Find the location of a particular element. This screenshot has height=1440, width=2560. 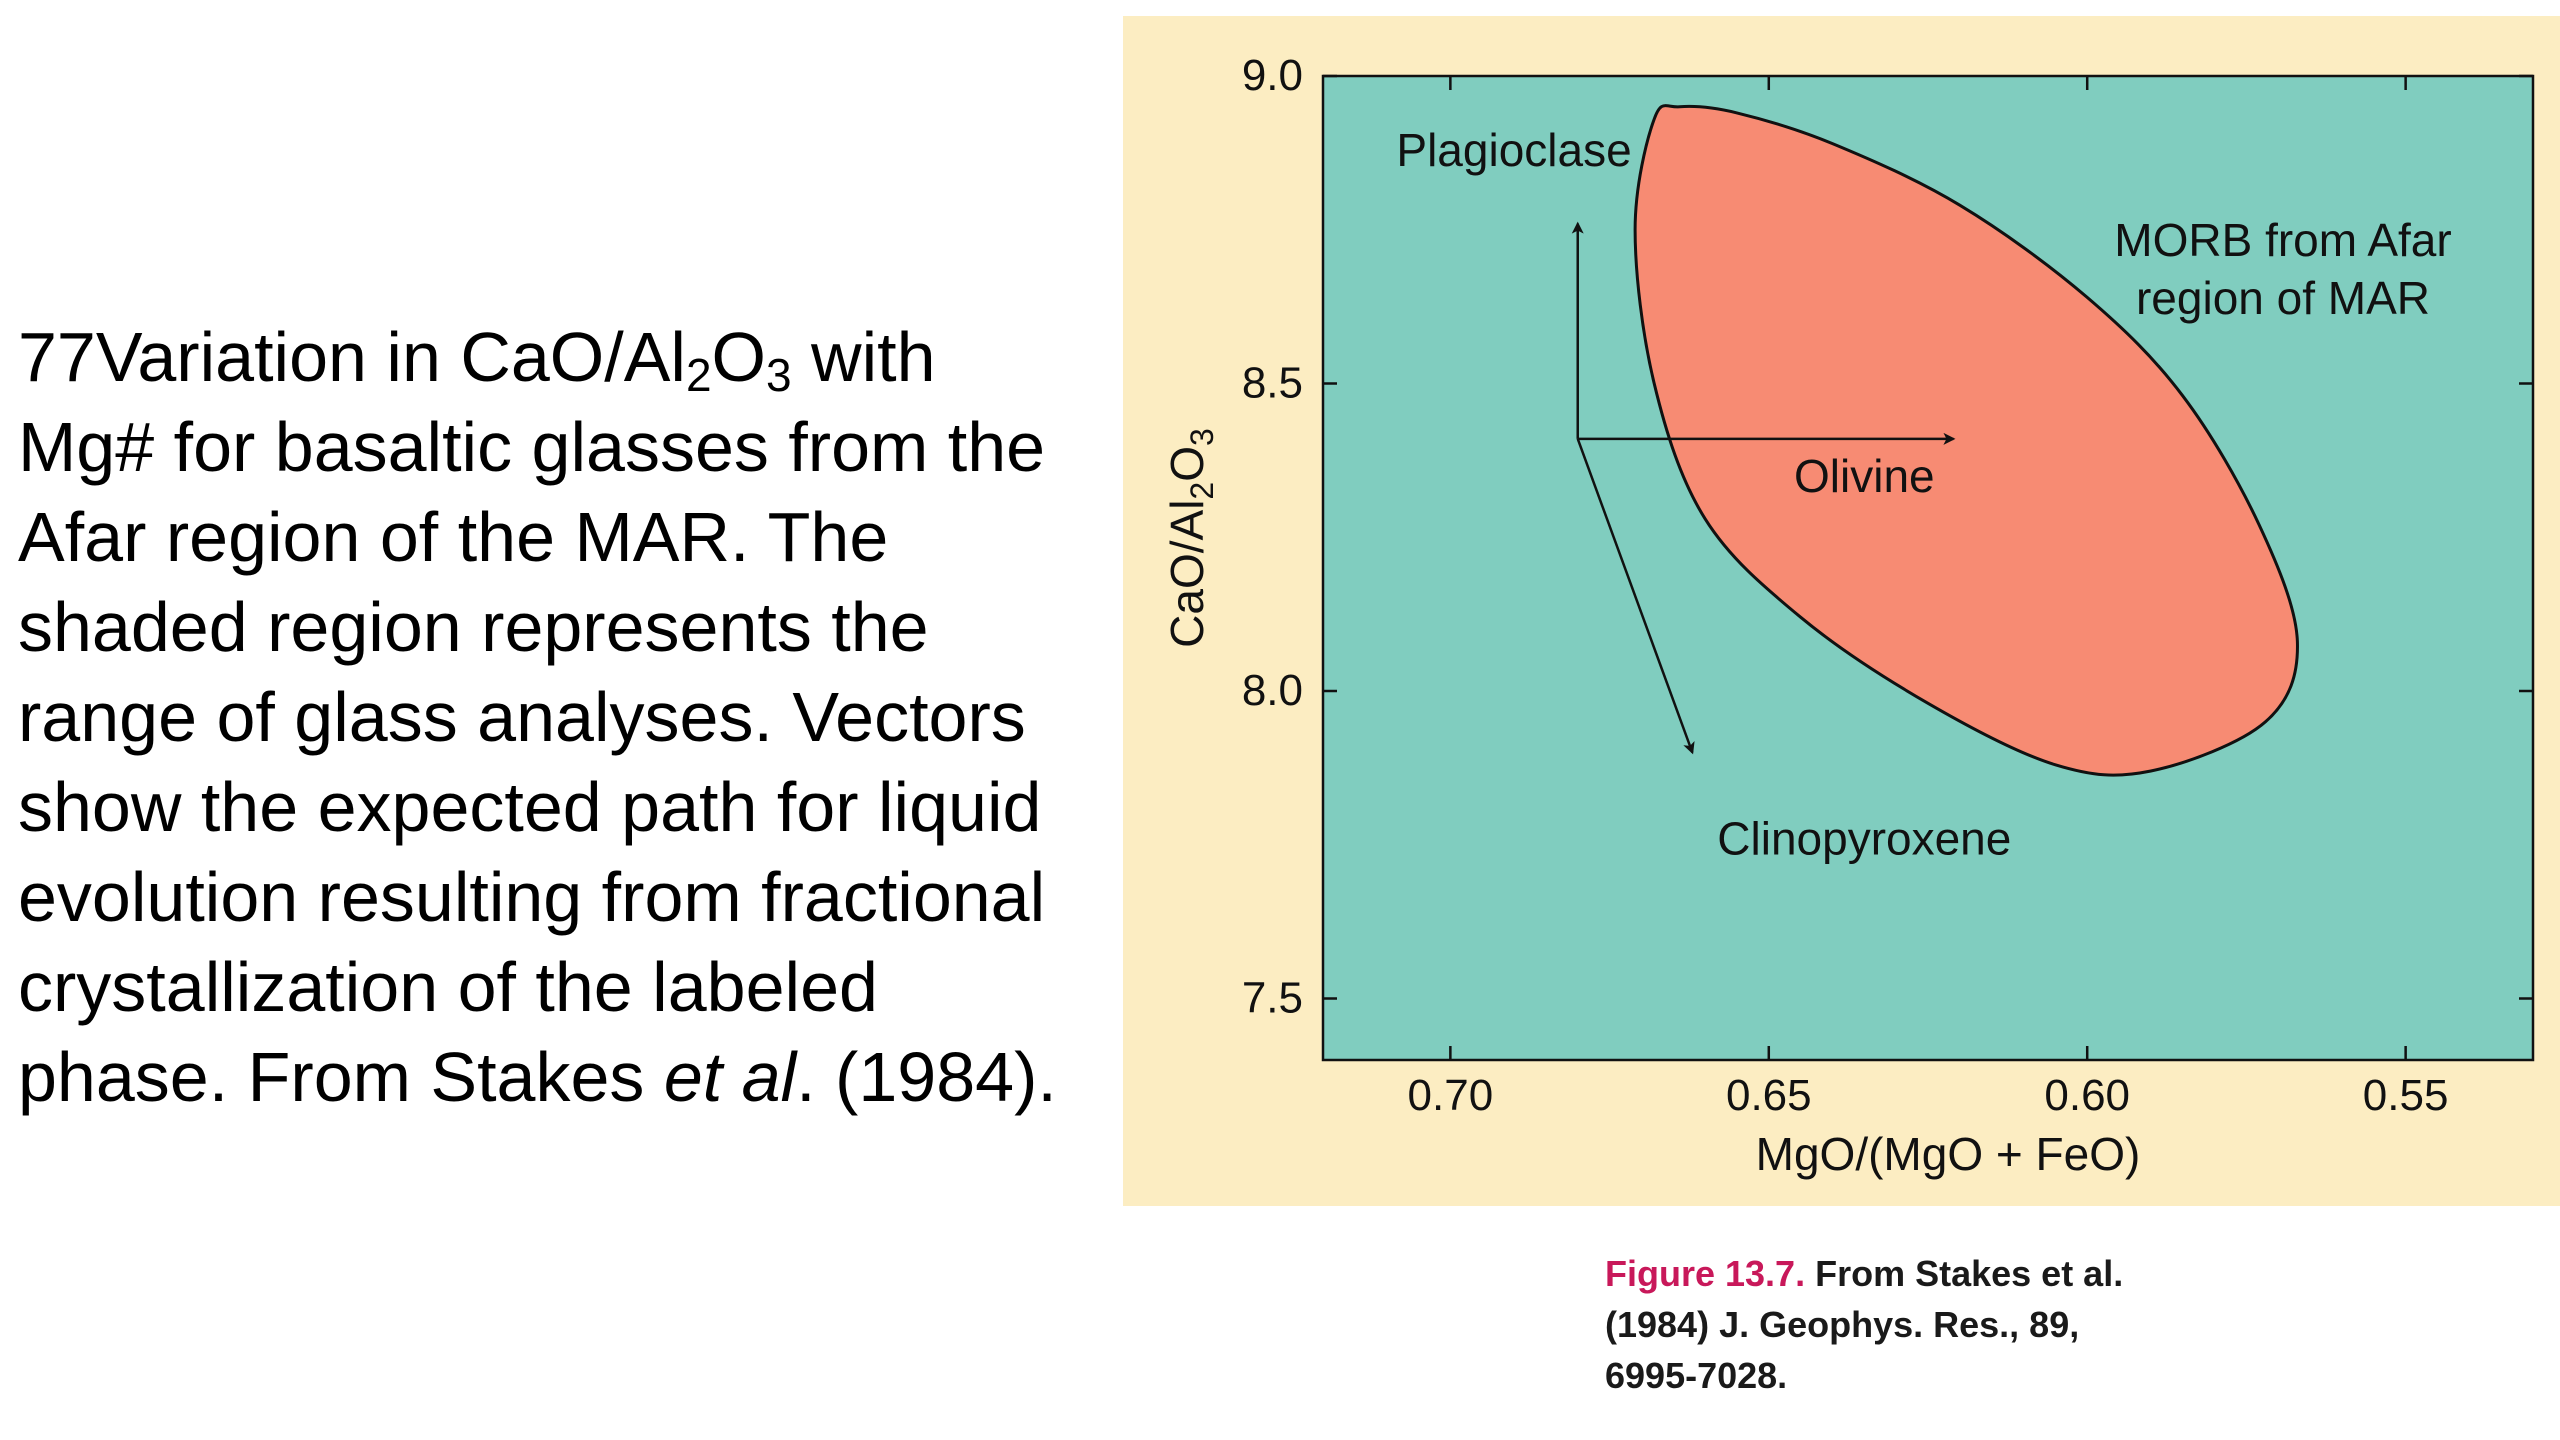

x-axis-label: MgO/(MgO + FeO) is located at coordinates (1948, 1154).